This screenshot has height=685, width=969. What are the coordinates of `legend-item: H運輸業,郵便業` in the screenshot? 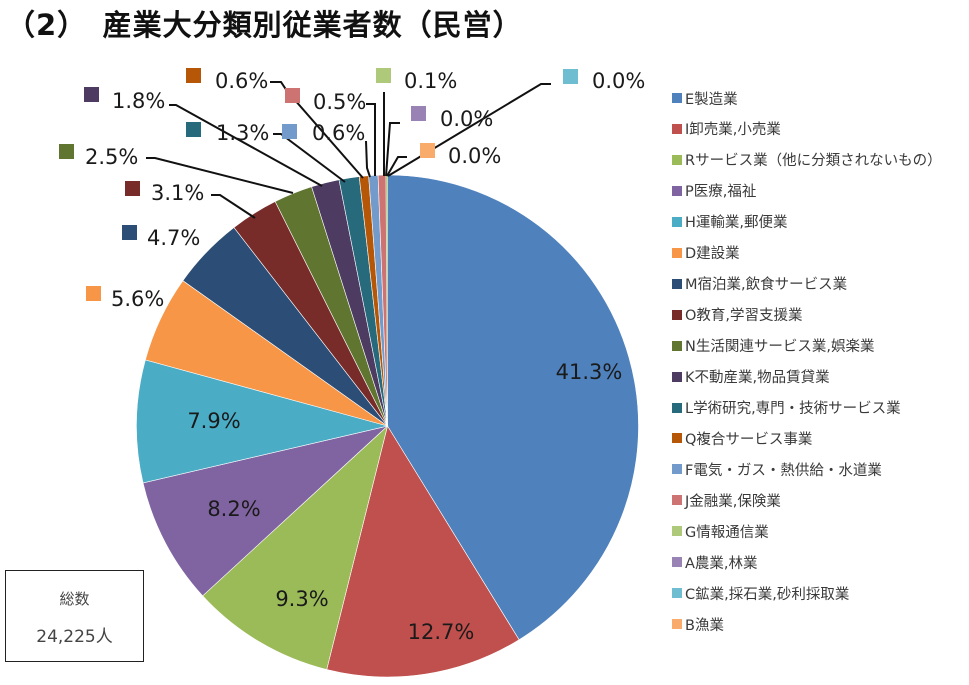 It's located at (730, 222).